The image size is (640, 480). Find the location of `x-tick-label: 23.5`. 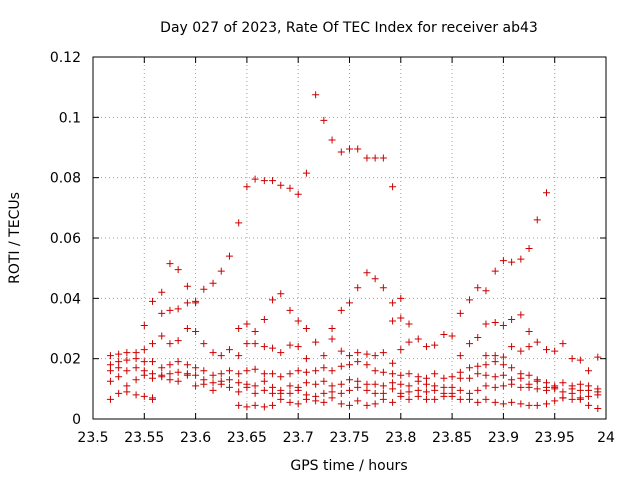

x-tick-label: 23.5 is located at coordinates (92, 438).